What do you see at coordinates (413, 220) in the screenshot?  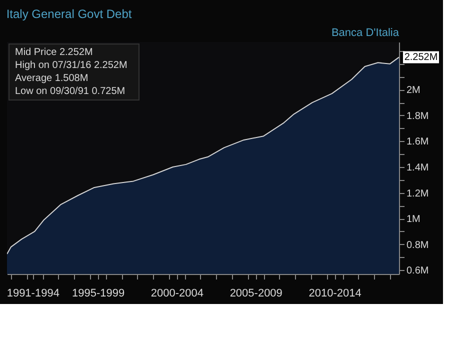 I see `y-tick-label: 1M` at bounding box center [413, 220].